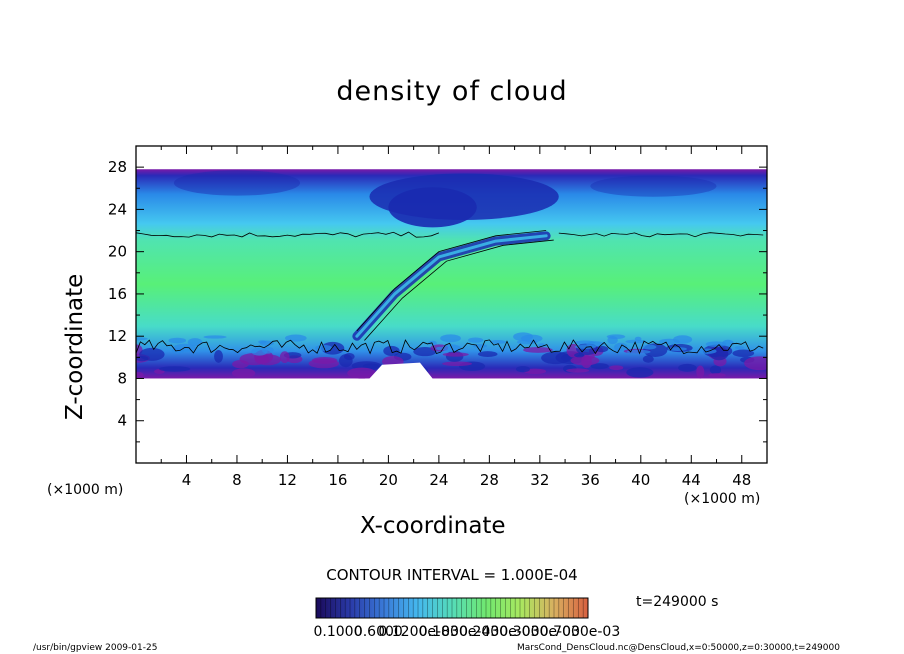 The image size is (904, 654). I want to click on contour-plume-upper, so click(451, 281).